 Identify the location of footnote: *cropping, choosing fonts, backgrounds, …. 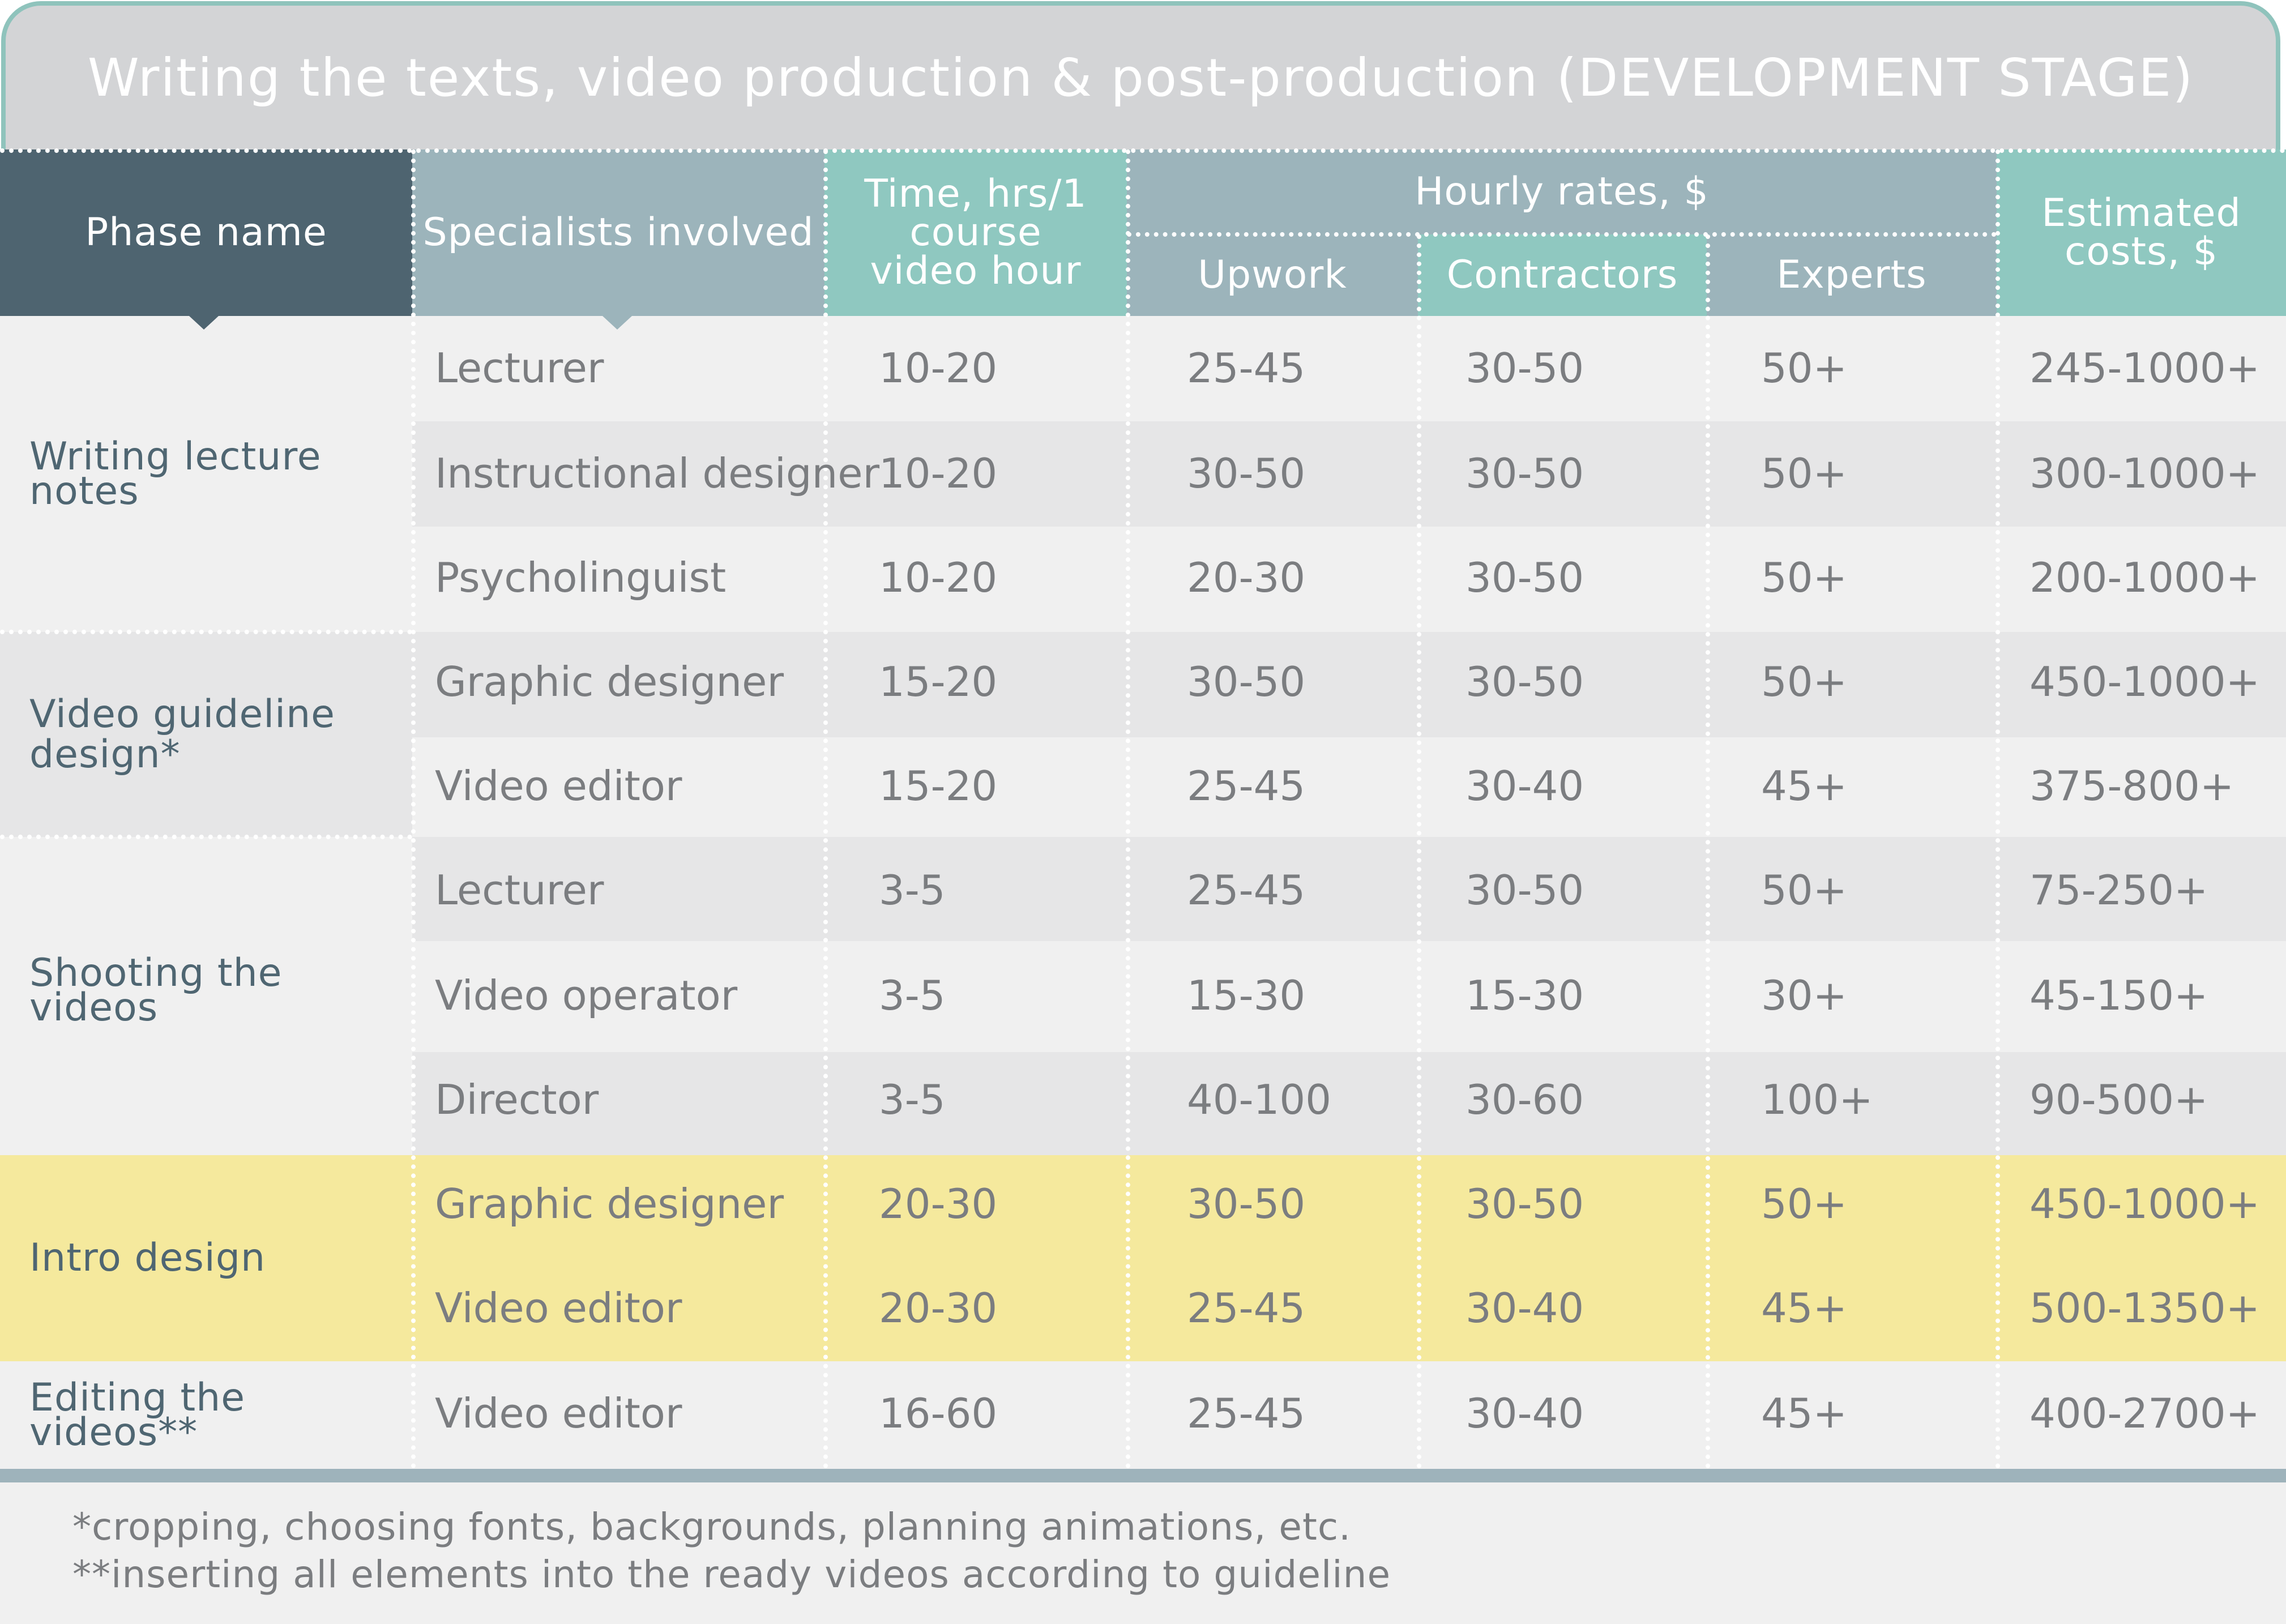
(712, 1527).